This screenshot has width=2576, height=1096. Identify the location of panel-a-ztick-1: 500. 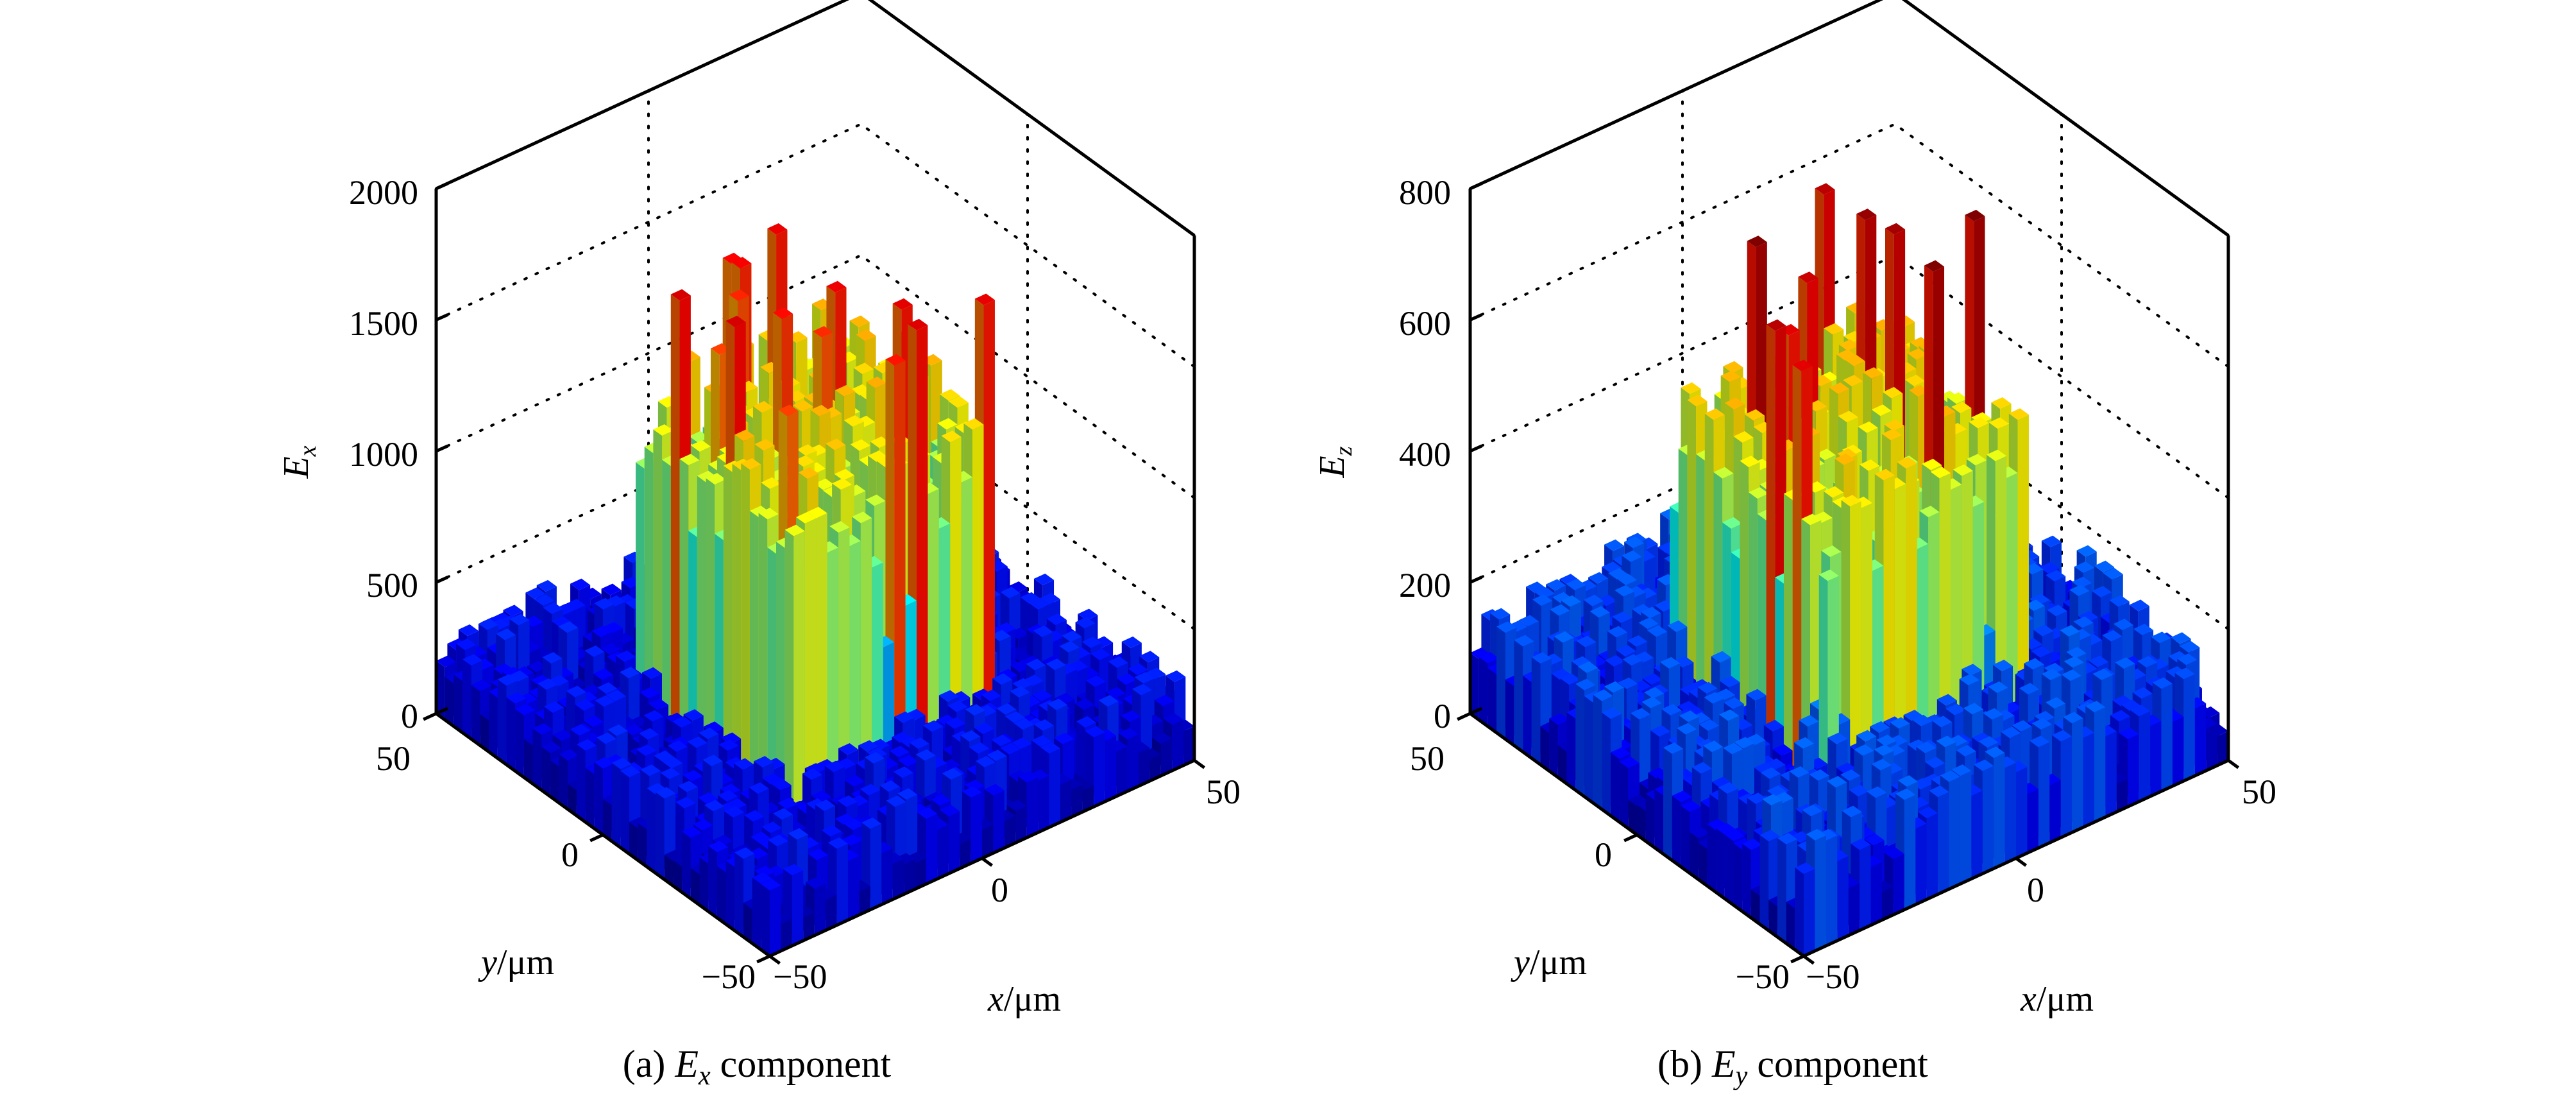
(392, 585).